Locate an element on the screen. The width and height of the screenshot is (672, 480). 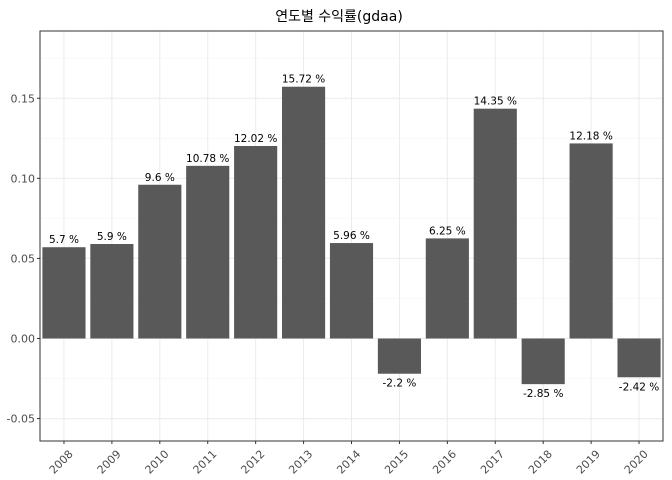
bar-2020 is located at coordinates (639, 358).